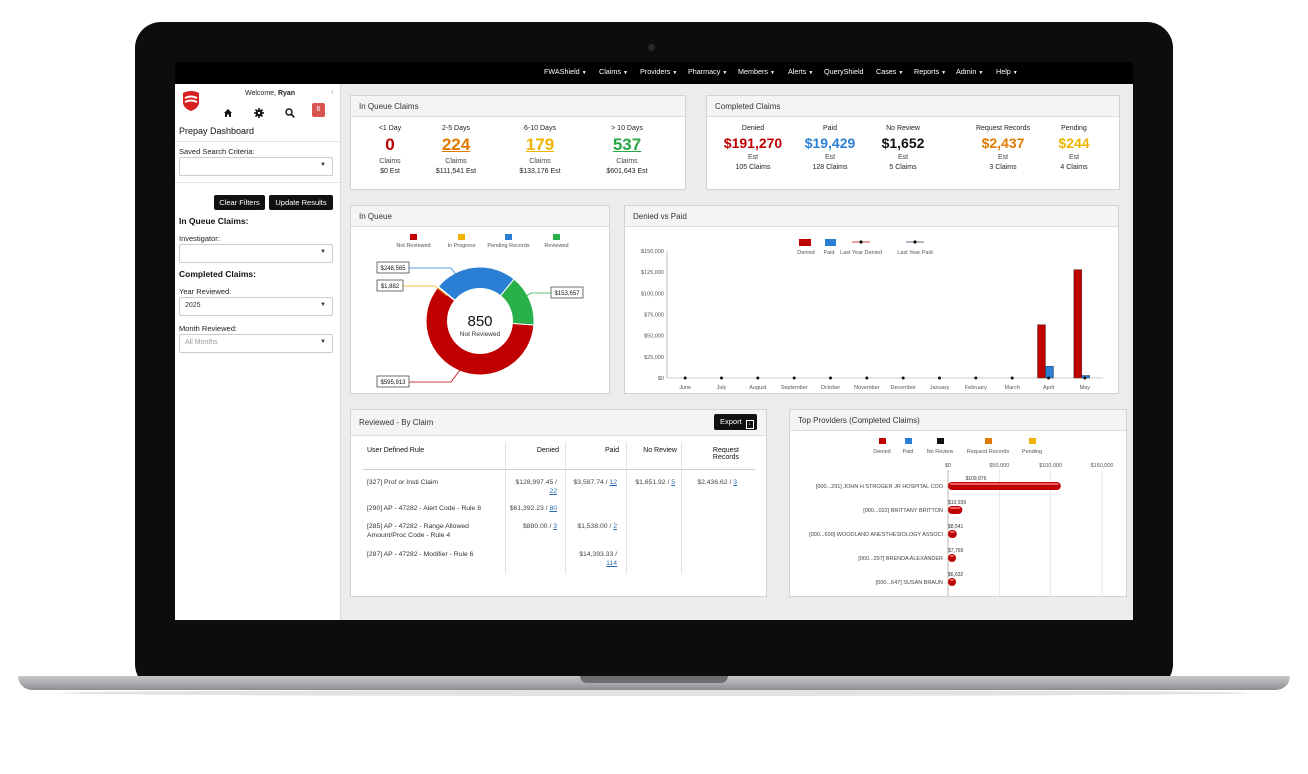 The height and width of the screenshot is (774, 1308). What do you see at coordinates (613, 482) in the screenshot?
I see `cell-count-link: 12` at bounding box center [613, 482].